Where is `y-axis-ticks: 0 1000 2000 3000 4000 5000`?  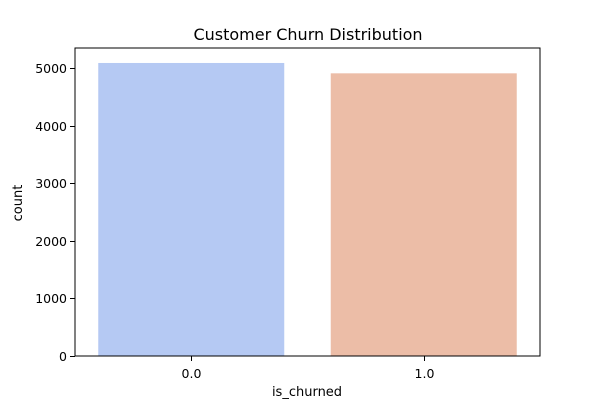 y-axis-ticks: 0 1000 2000 3000 4000 5000 is located at coordinates (55, 212).